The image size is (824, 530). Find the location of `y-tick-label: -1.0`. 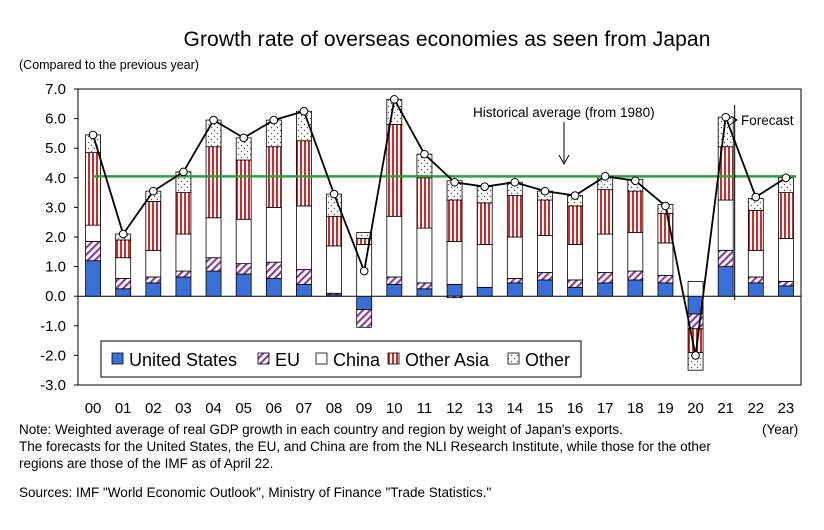

y-tick-label: -1.0 is located at coordinates (53, 326).